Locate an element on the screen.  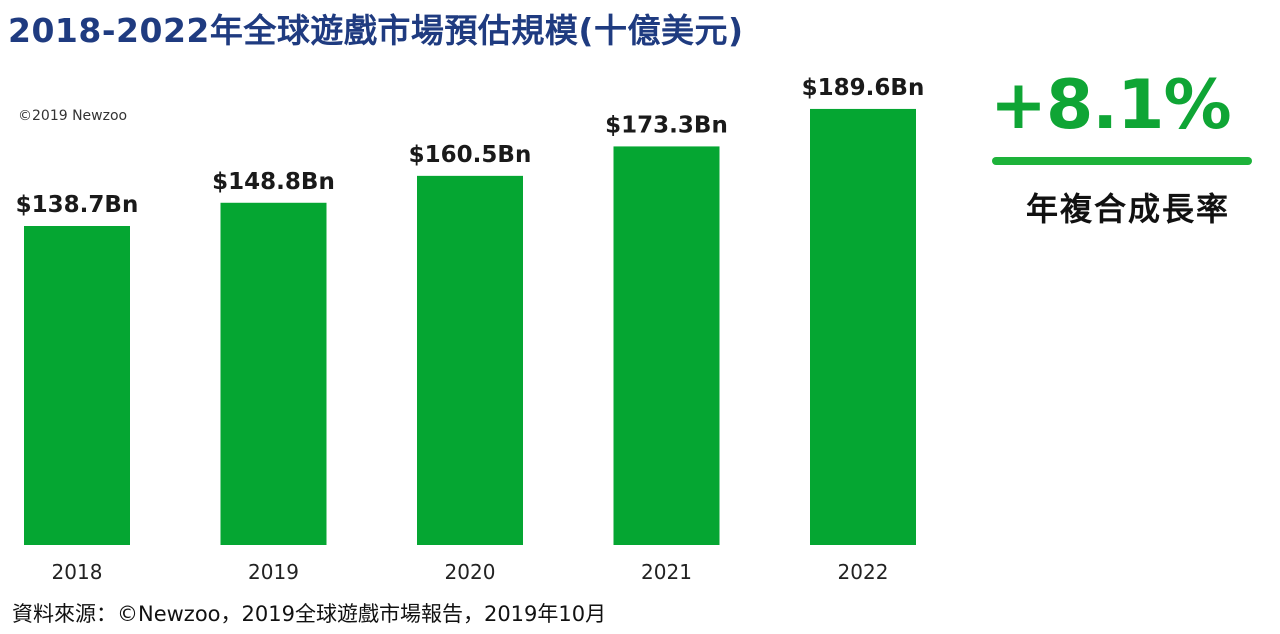
cagr-value: +8.1% is located at coordinates (1111, 105).